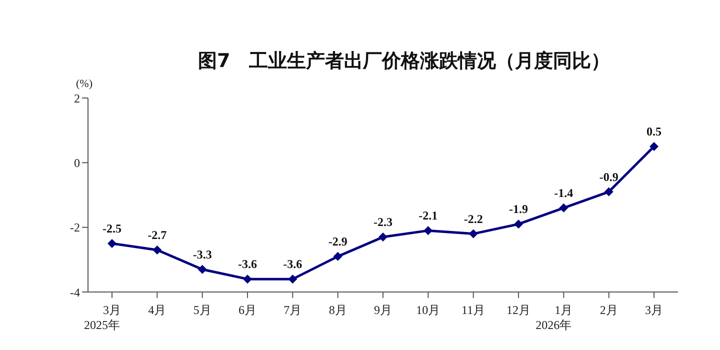 Image resolution: width=720 pixels, height=350 pixels. I want to click on x-tick-label: 2月, so click(609, 310).